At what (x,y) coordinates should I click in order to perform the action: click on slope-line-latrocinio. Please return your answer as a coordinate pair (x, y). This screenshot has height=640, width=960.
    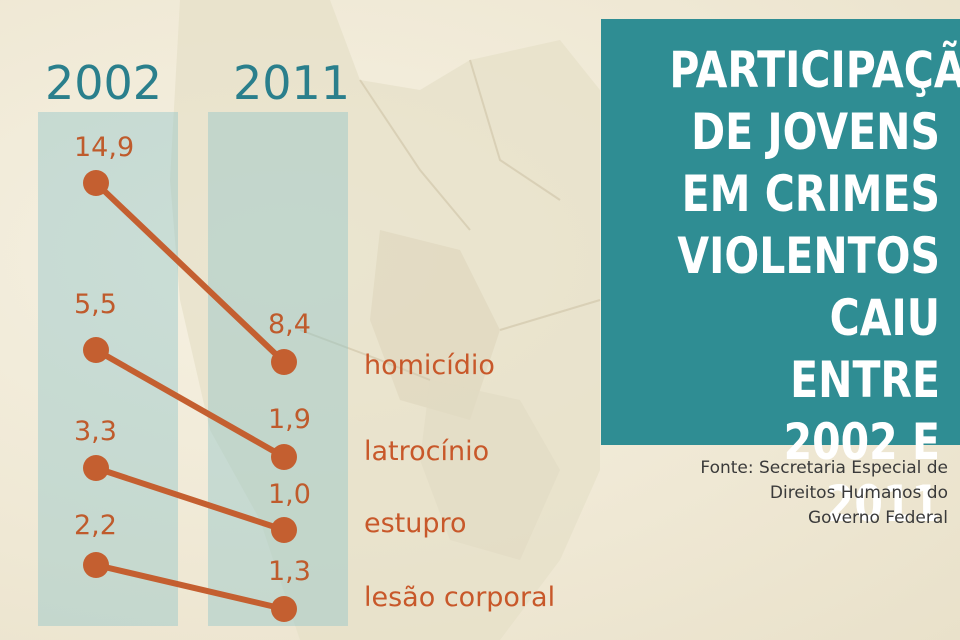
    Looking at the image, I should click on (190, 403).